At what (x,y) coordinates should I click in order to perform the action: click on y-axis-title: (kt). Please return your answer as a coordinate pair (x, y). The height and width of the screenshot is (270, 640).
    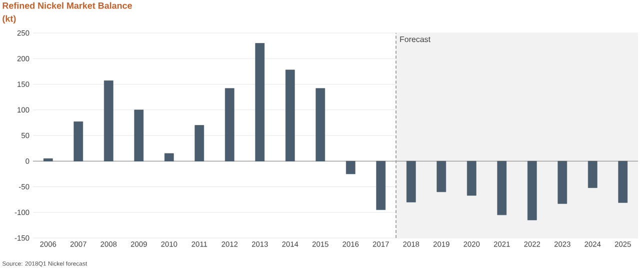
    Looking at the image, I should click on (9, 19).